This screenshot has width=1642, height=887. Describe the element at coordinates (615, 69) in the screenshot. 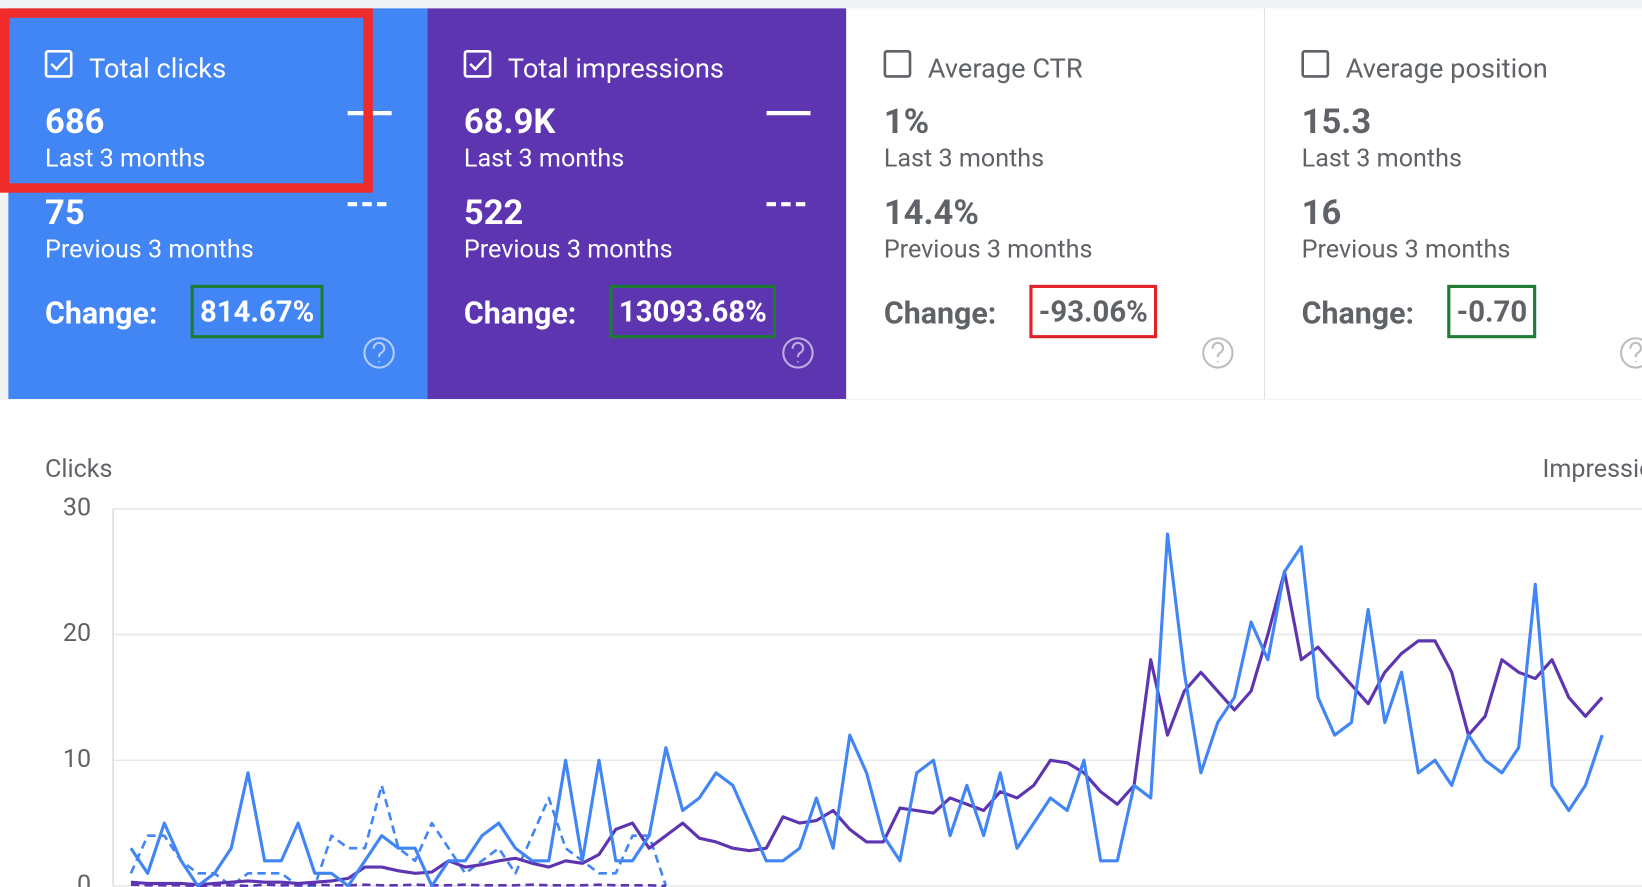

I see `card-title: Total impressions` at that location.